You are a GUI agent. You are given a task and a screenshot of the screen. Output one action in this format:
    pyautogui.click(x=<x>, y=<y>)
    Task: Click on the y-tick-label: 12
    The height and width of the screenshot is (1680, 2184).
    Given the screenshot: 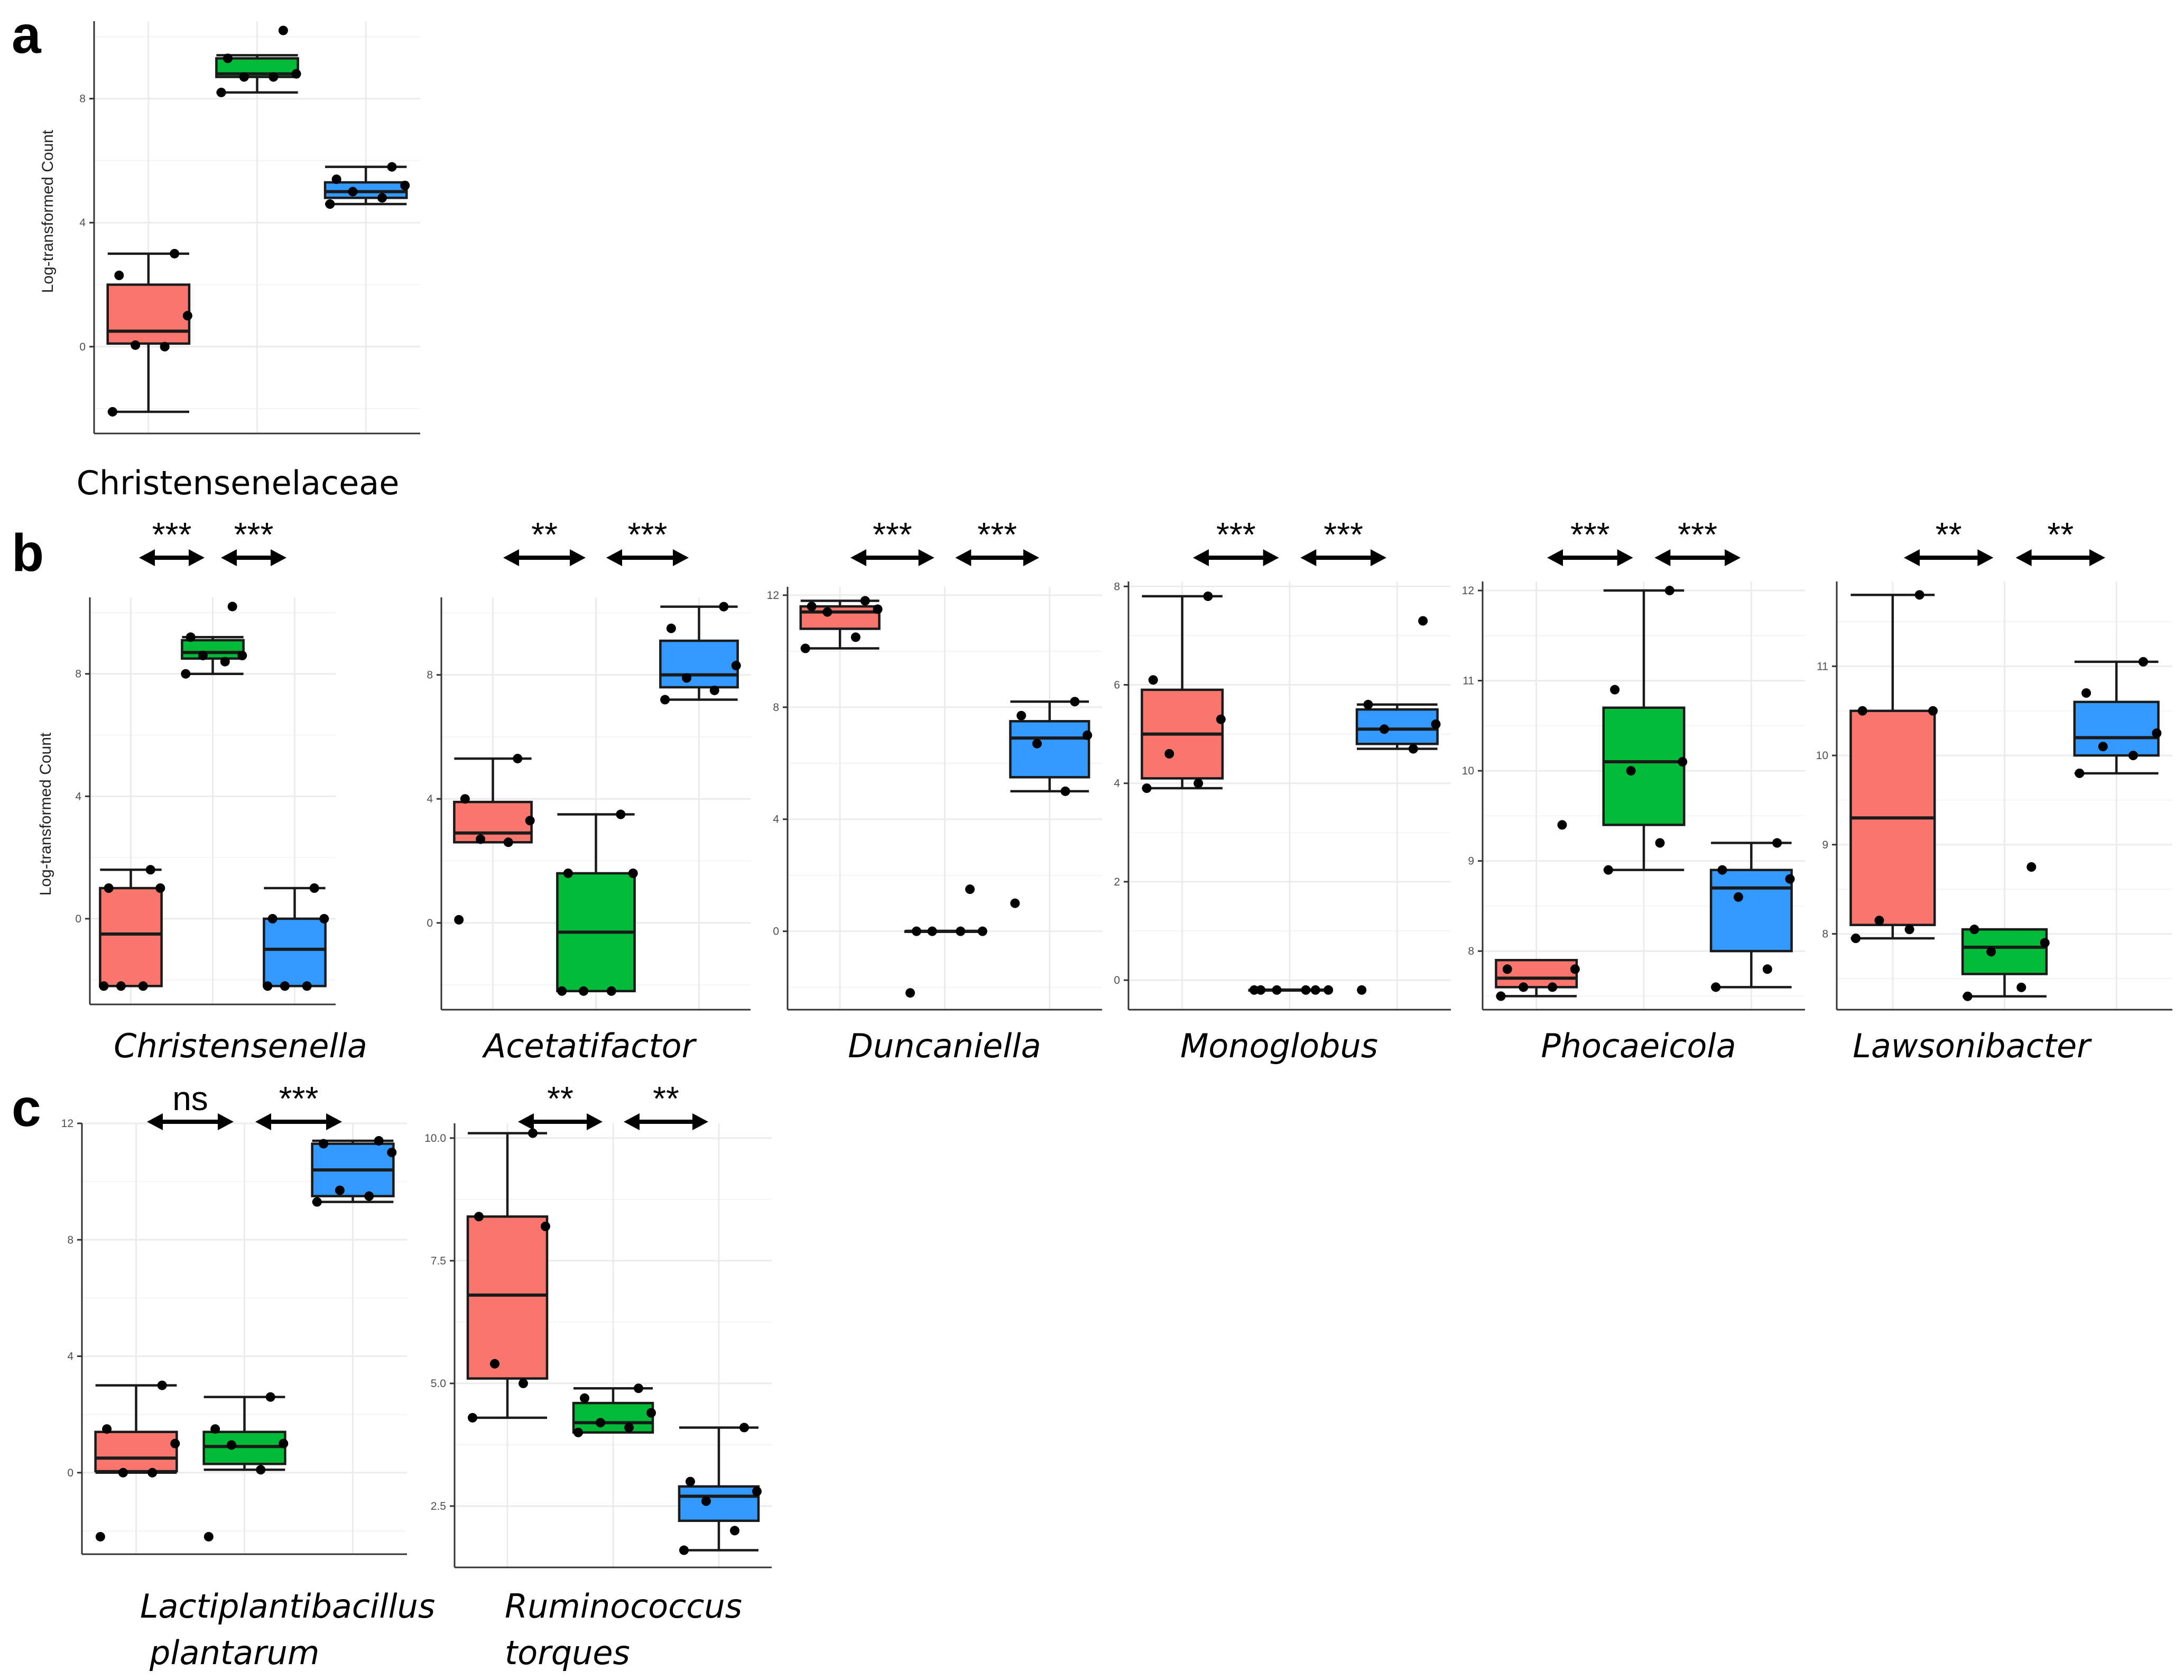 What is the action you would take?
    pyautogui.click(x=773, y=595)
    